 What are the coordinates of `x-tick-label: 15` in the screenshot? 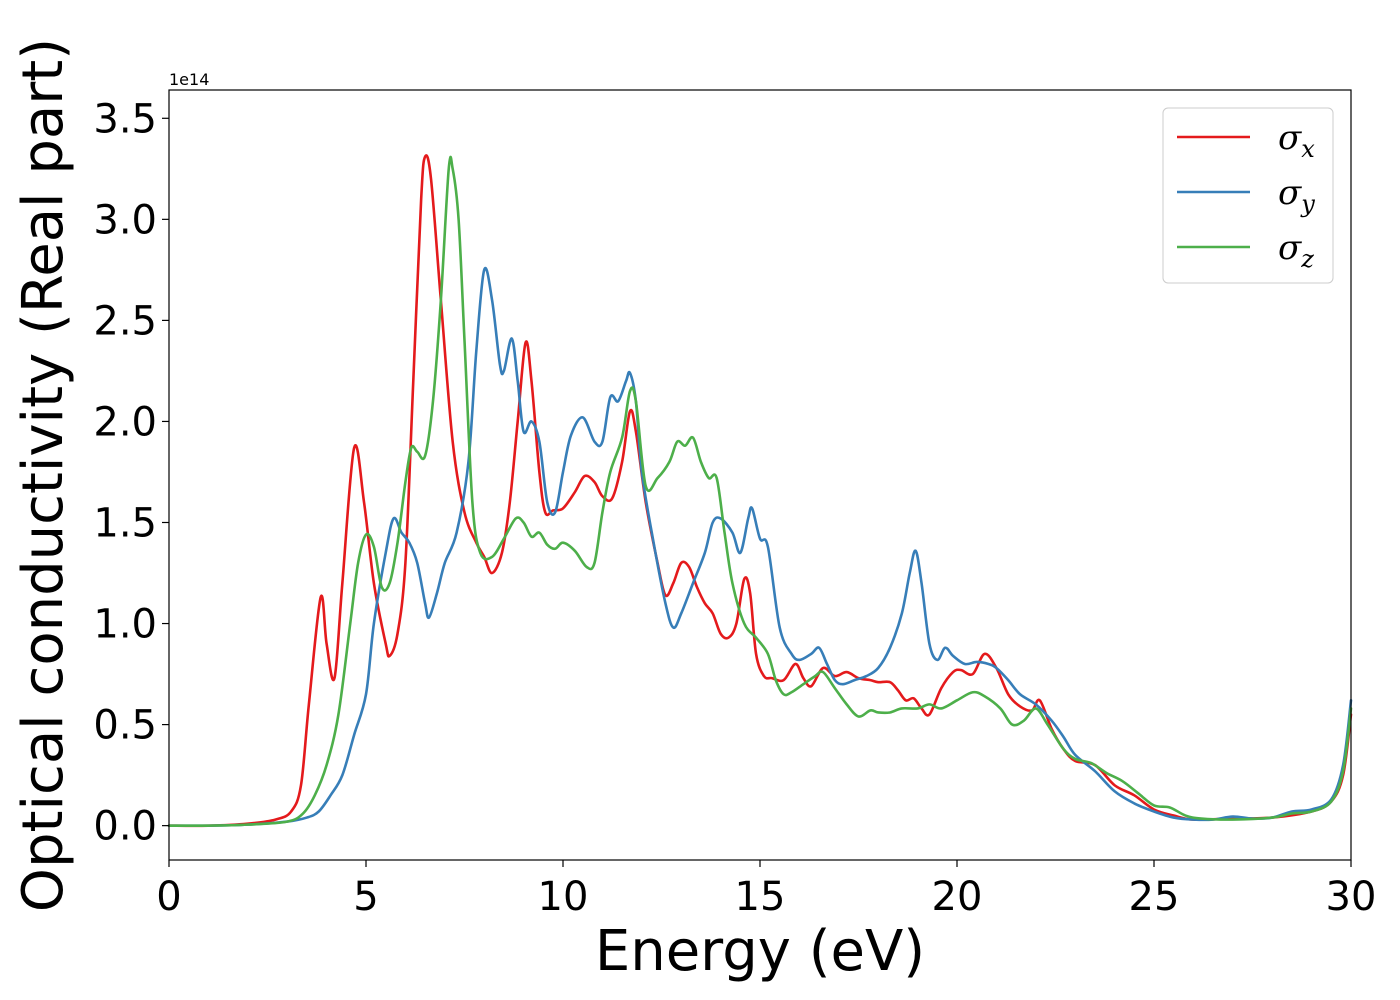 It's located at (760, 897).